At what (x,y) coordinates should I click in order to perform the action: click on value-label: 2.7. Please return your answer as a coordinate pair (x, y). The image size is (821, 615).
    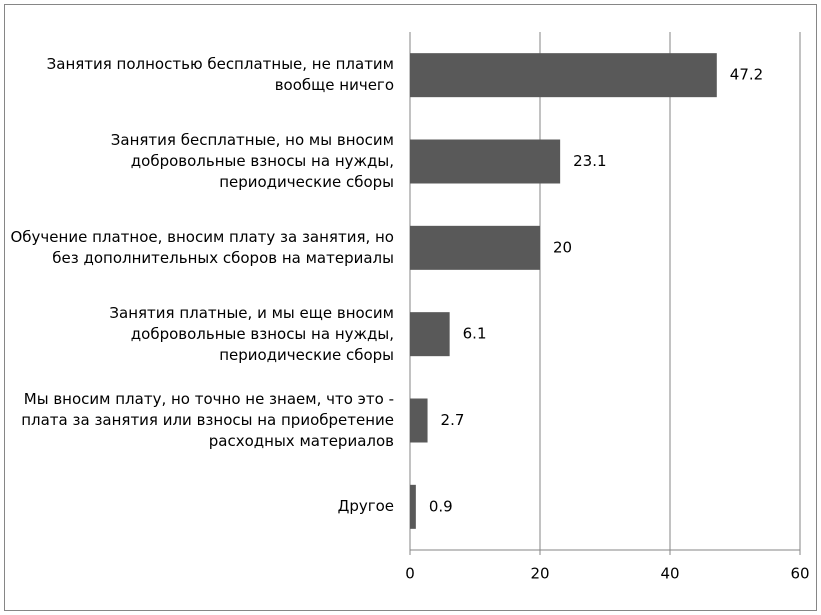
    Looking at the image, I should click on (453, 420).